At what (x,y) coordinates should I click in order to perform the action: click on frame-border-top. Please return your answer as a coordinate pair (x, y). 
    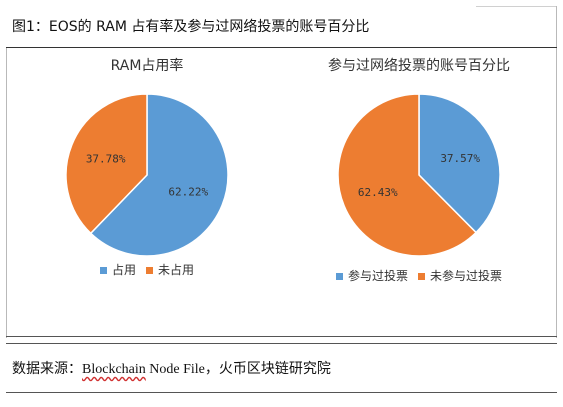
    Looking at the image, I should click on (516, 6).